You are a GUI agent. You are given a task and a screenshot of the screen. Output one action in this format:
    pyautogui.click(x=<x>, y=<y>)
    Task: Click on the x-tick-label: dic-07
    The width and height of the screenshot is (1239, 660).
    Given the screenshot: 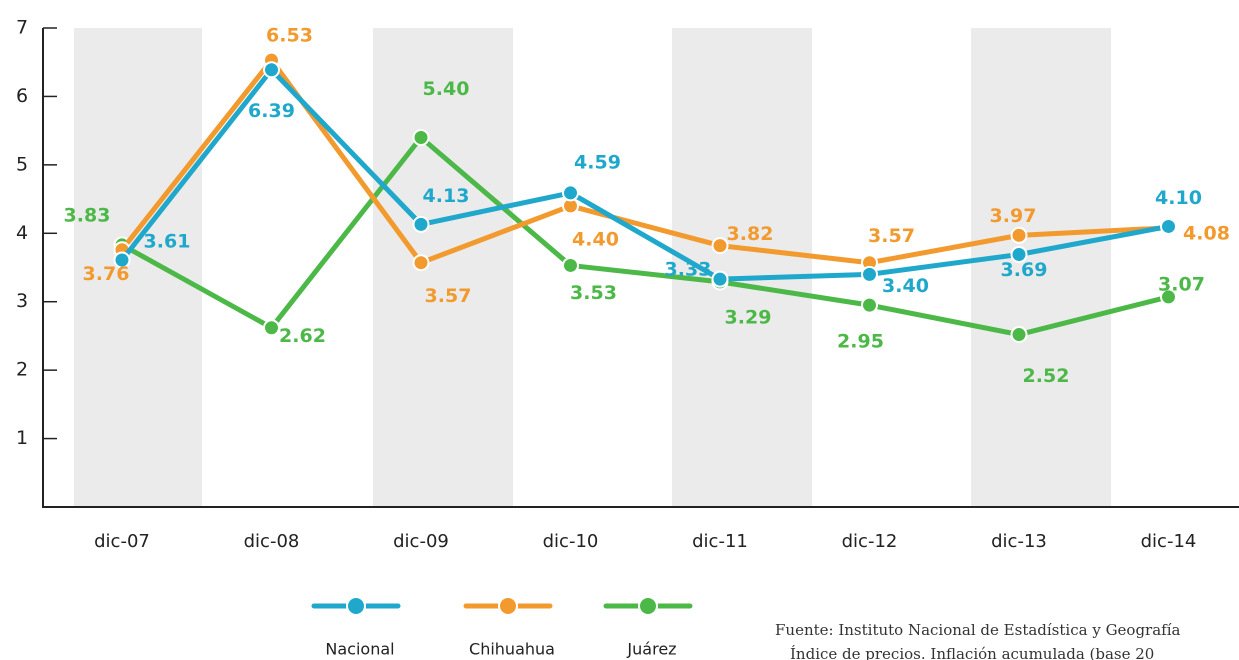 What is the action you would take?
    pyautogui.click(x=122, y=541)
    